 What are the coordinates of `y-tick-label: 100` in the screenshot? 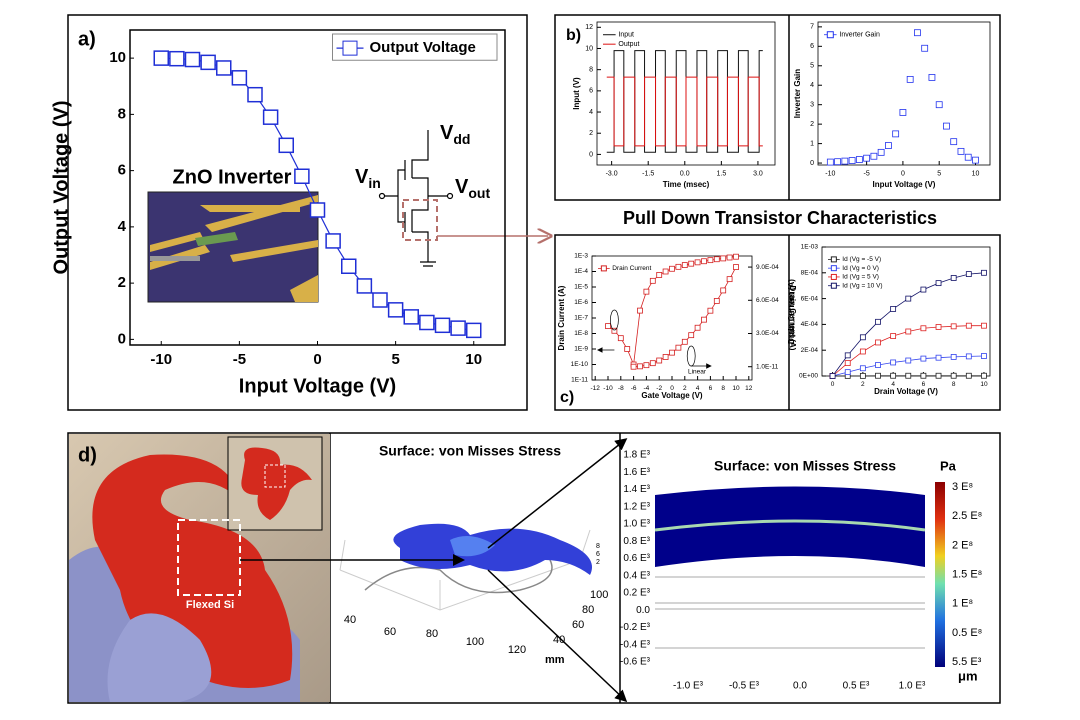 It's located at (599, 595).